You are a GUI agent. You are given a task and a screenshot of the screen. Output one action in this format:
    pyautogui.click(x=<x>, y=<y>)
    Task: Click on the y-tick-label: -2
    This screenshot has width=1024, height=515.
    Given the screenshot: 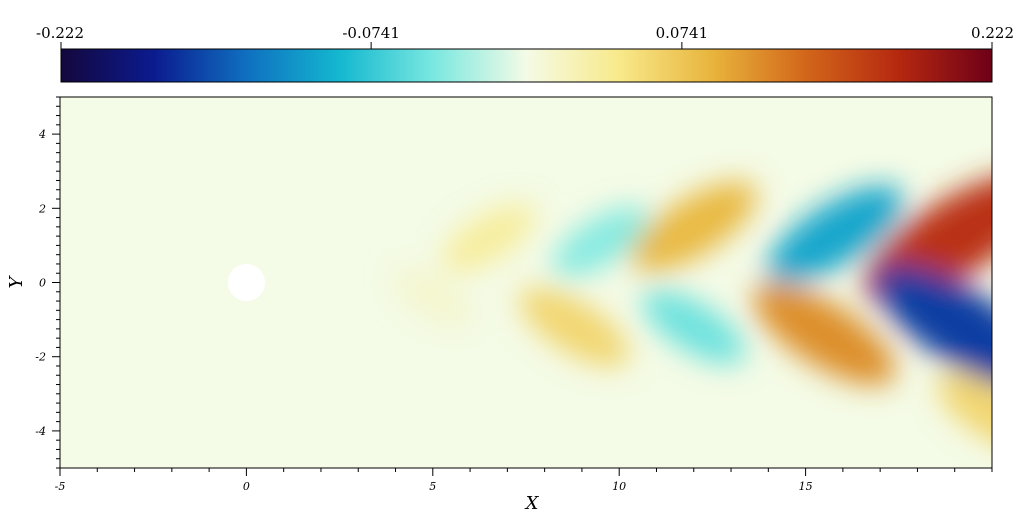 What is the action you would take?
    pyautogui.click(x=40, y=357)
    